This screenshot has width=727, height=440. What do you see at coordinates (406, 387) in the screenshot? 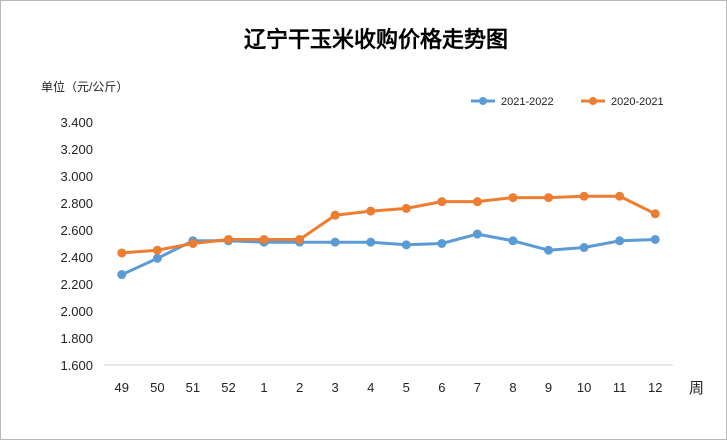
I see `x-tick-label: 5` at bounding box center [406, 387].